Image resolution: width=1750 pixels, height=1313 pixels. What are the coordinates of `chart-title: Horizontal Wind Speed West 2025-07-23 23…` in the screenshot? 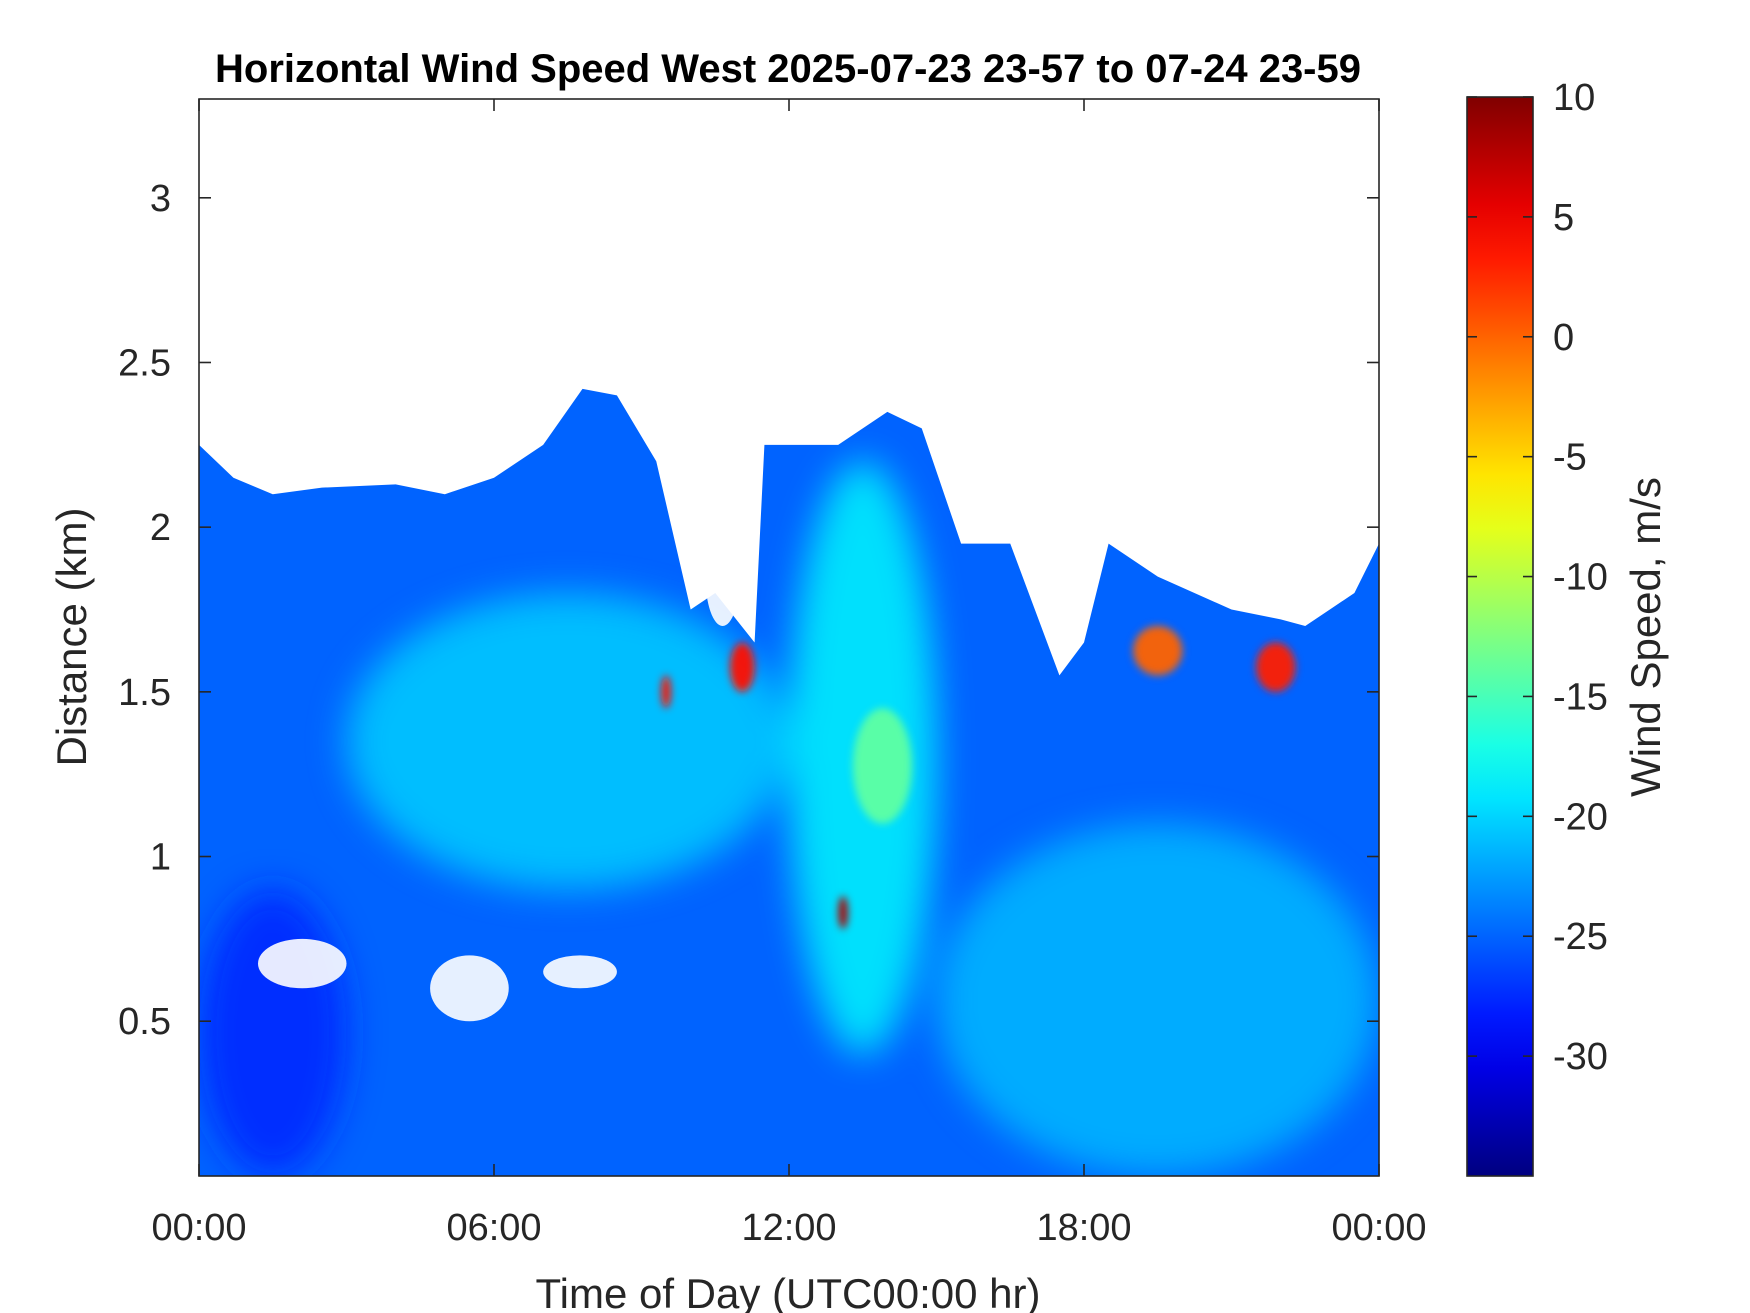 It's located at (788, 69).